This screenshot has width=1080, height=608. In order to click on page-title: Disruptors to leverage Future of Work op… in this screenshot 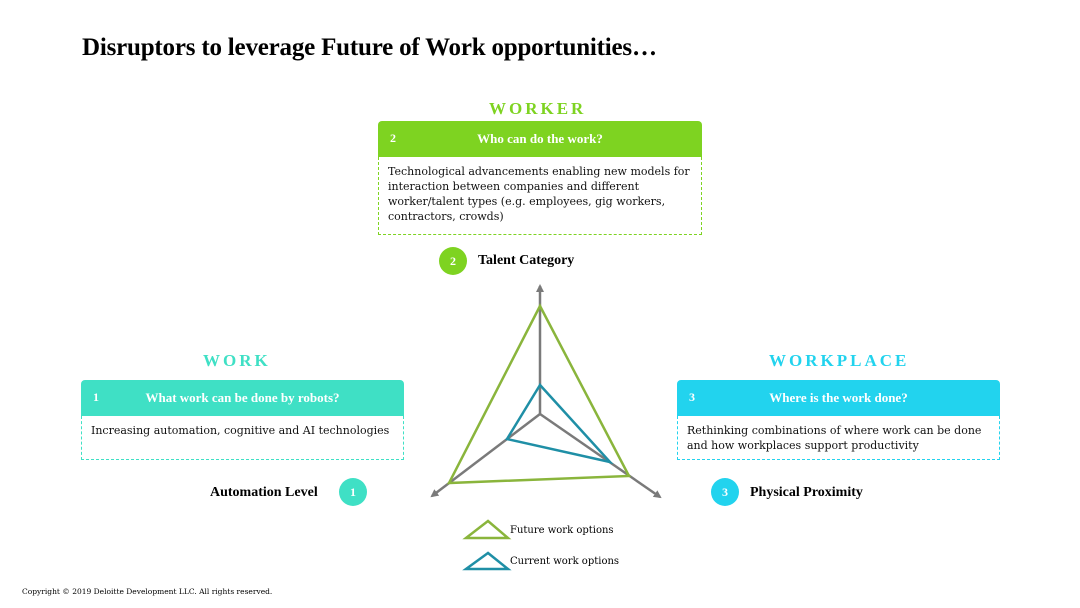, I will do `click(369, 47)`.